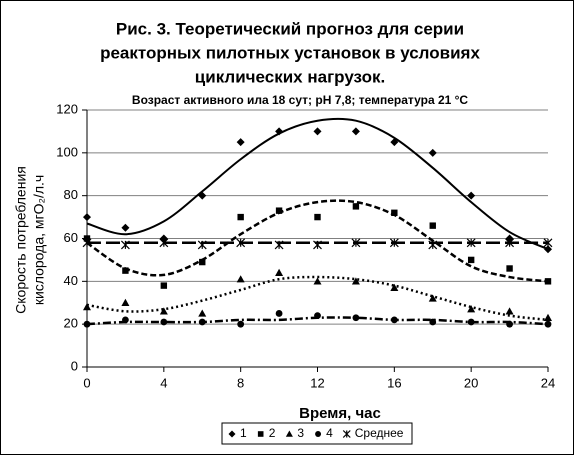 The height and width of the screenshot is (455, 574). Describe the element at coordinates (39, 240) in the screenshot. I see `y-axis-label: кислорода, мгО₂/л.ч` at that location.